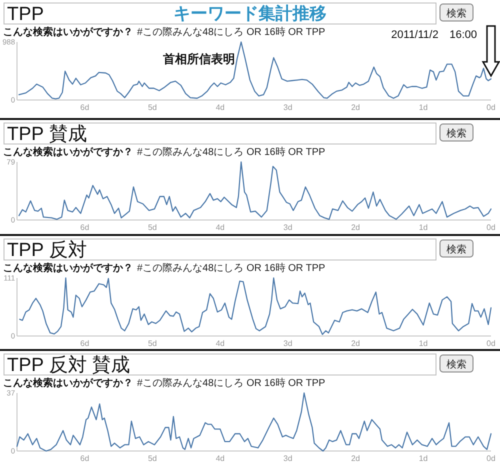 The height and width of the screenshot is (465, 500). What do you see at coordinates (434, 35) in the screenshot?
I see `text: 2011/11/2 16:00` at bounding box center [434, 35].